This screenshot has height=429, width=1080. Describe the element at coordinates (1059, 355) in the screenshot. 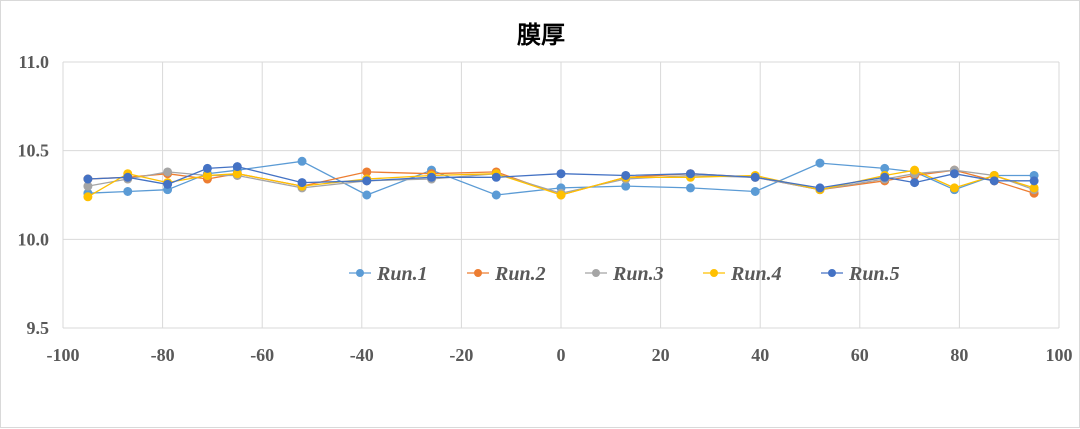

I see `x-tick-label: 100` at that location.